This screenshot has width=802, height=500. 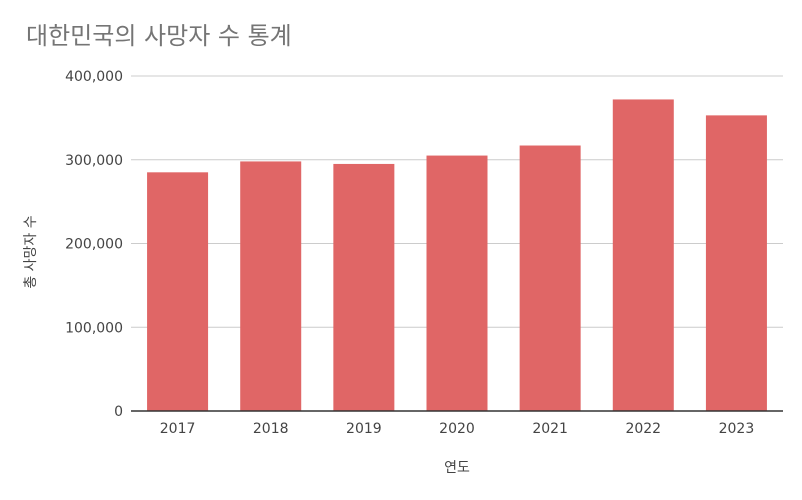 What do you see at coordinates (94, 77) in the screenshot?
I see `y-tick-label: 400,000` at bounding box center [94, 77].